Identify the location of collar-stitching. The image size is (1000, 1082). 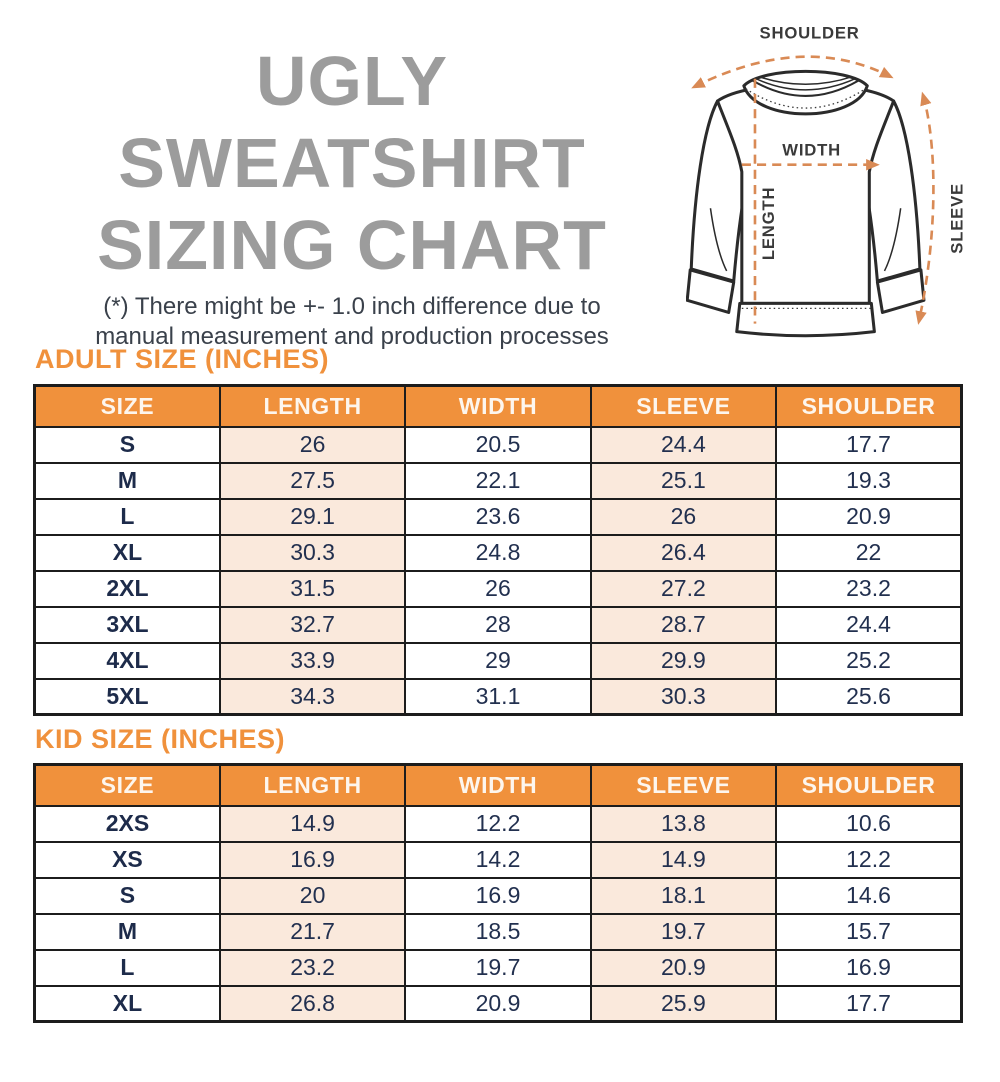
(805, 98).